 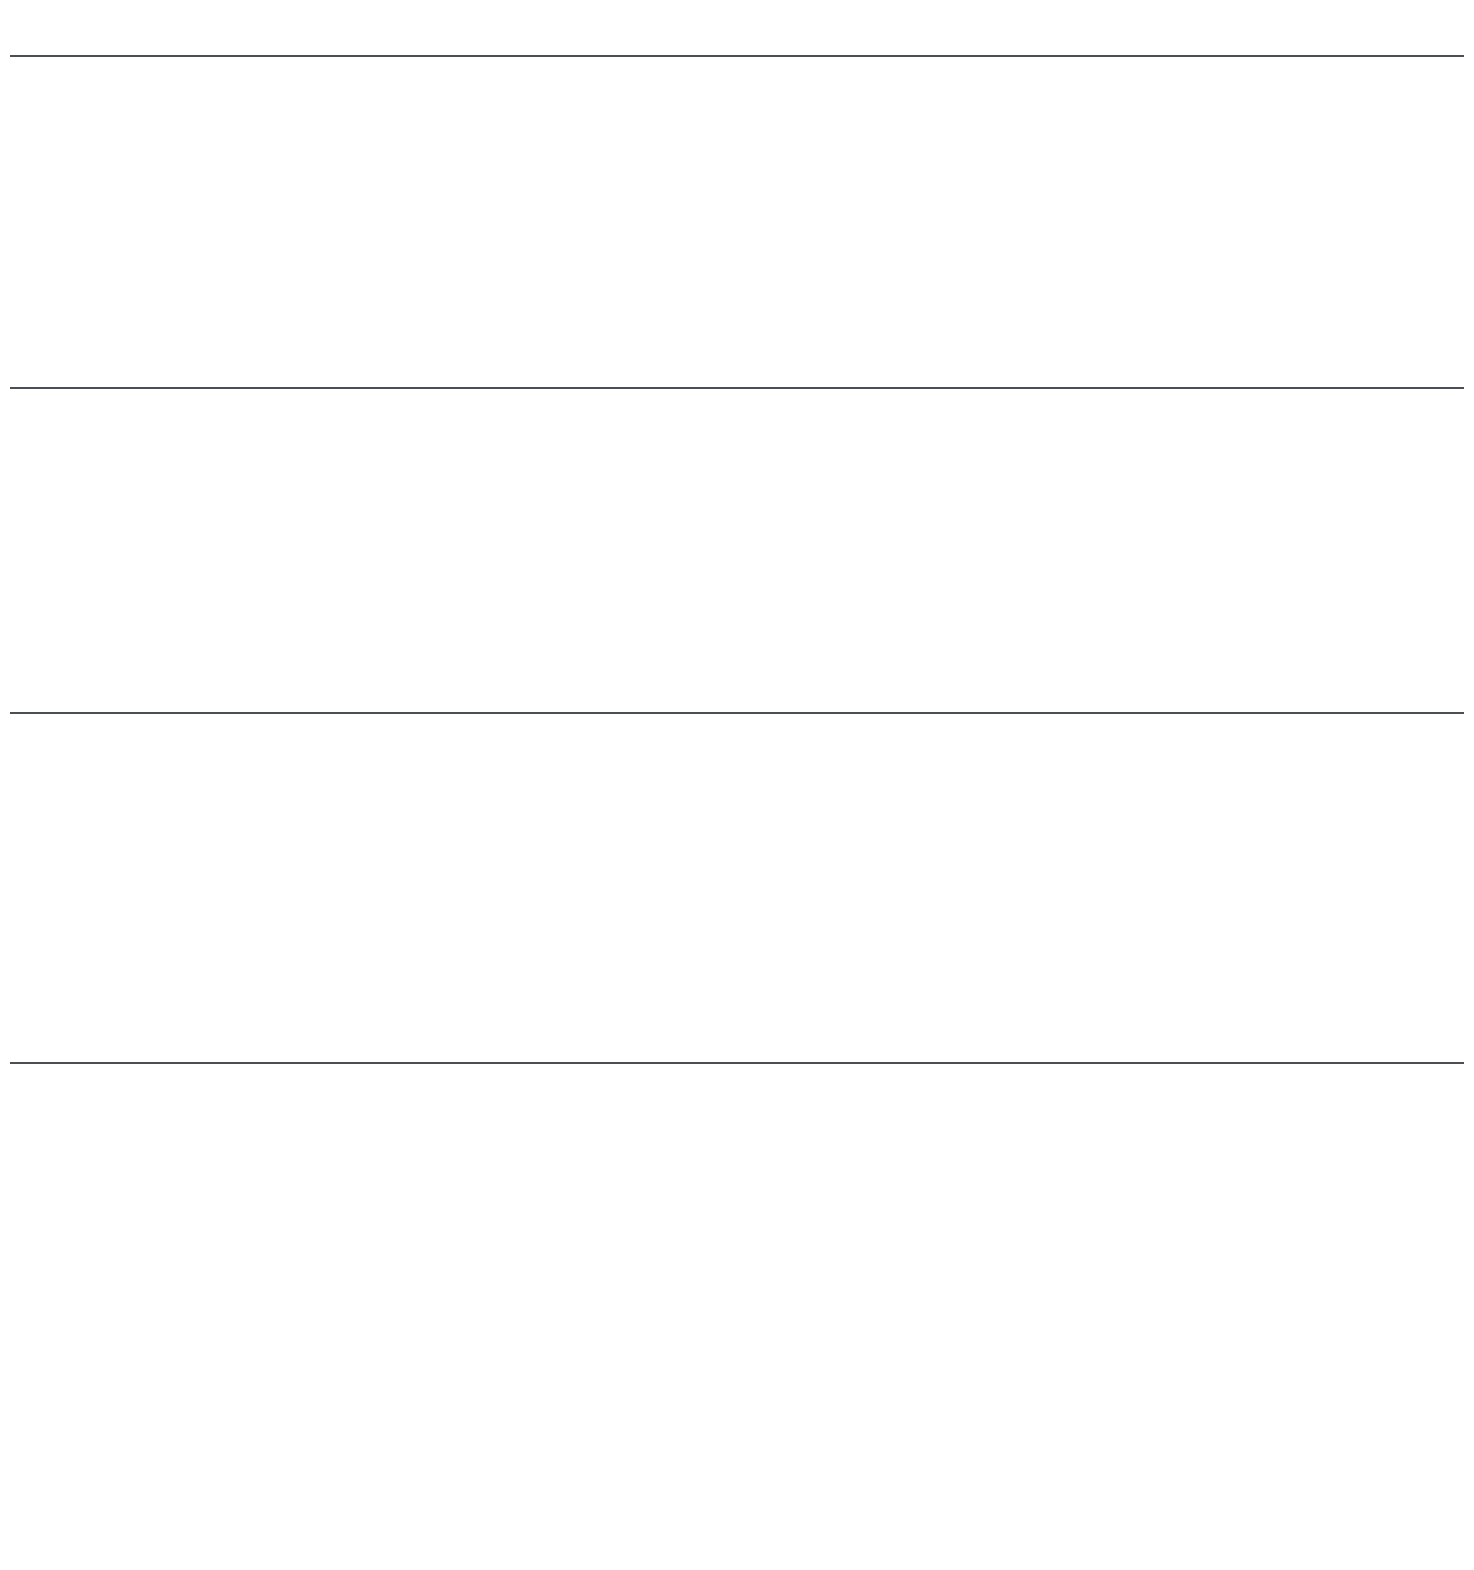 I want to click on grey-dot-icon, so click(x=746, y=1546).